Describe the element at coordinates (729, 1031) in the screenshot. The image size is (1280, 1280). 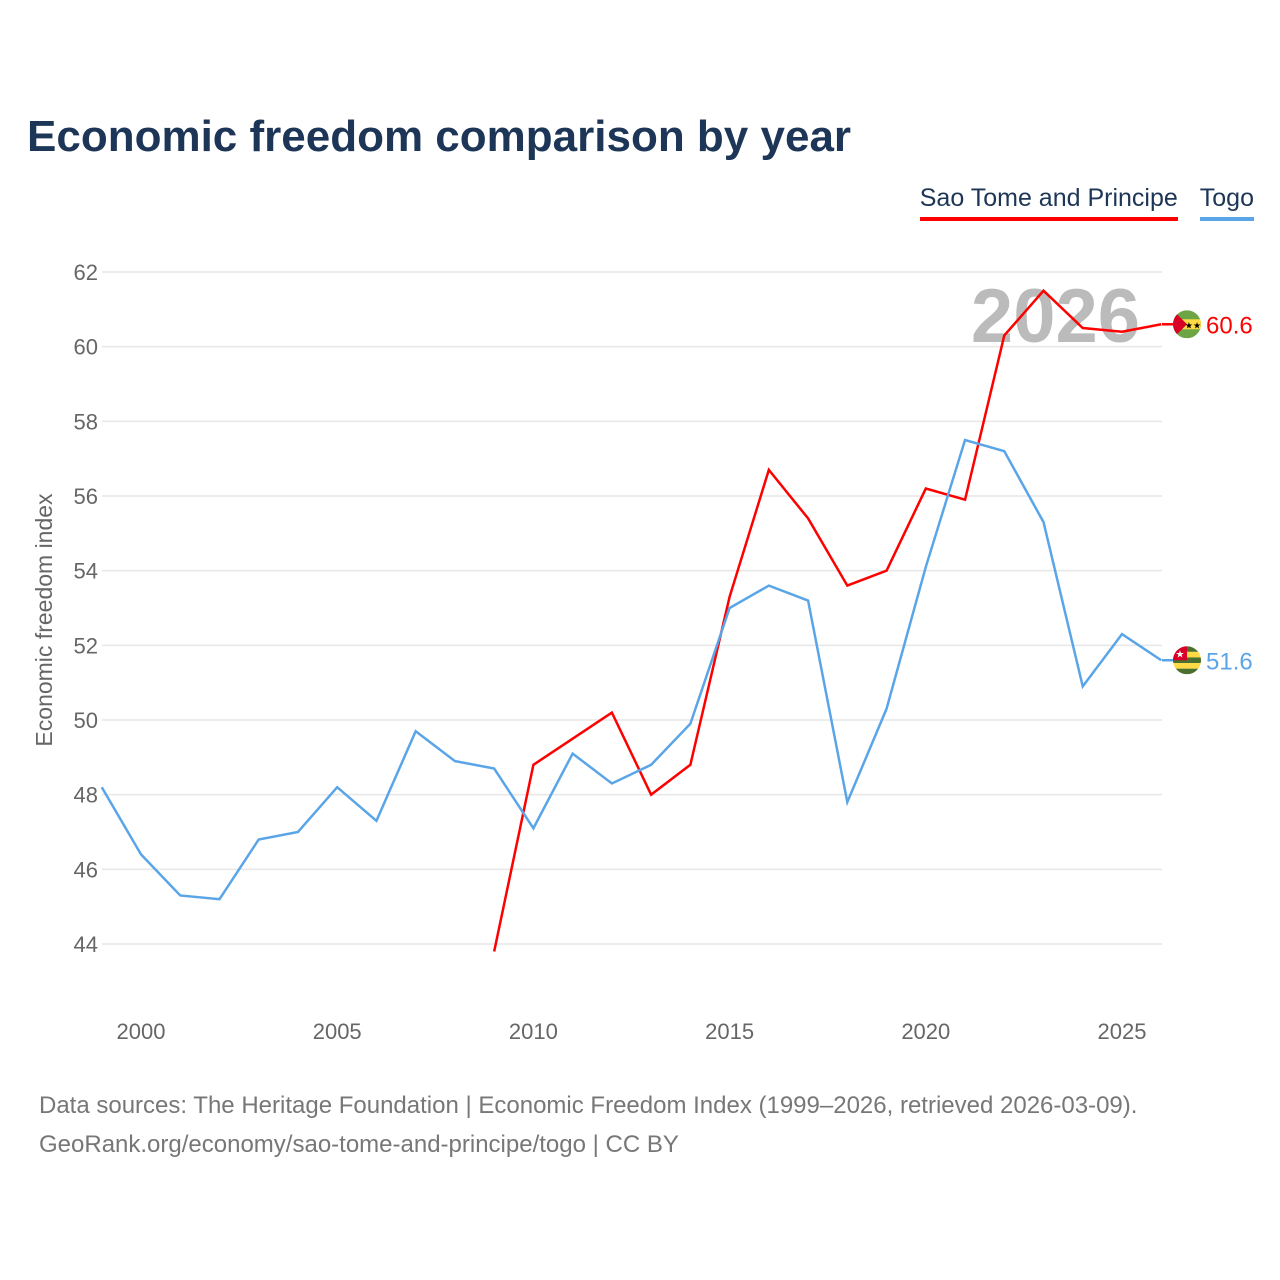
I see `x-tick-label: 2015` at that location.